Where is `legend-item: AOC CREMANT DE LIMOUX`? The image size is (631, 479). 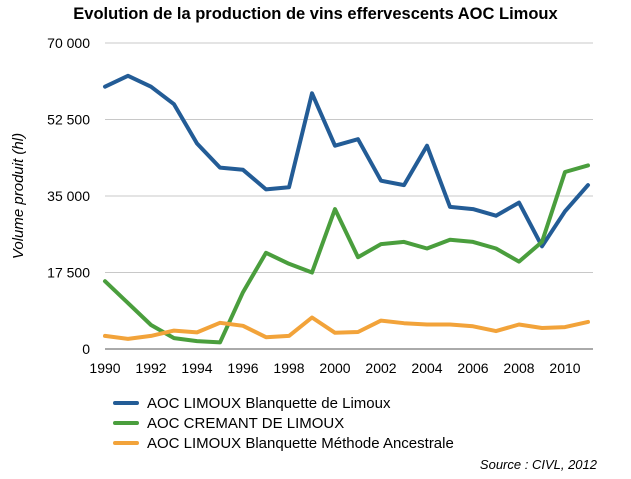 legend-item: AOC CREMANT DE LIMOUX is located at coordinates (283, 423).